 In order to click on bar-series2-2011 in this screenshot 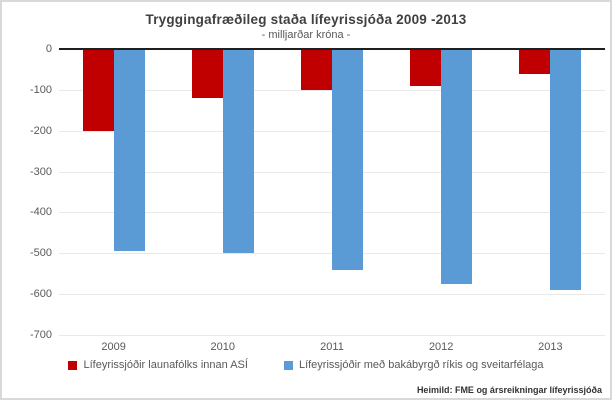, I will do `click(347, 159)`.